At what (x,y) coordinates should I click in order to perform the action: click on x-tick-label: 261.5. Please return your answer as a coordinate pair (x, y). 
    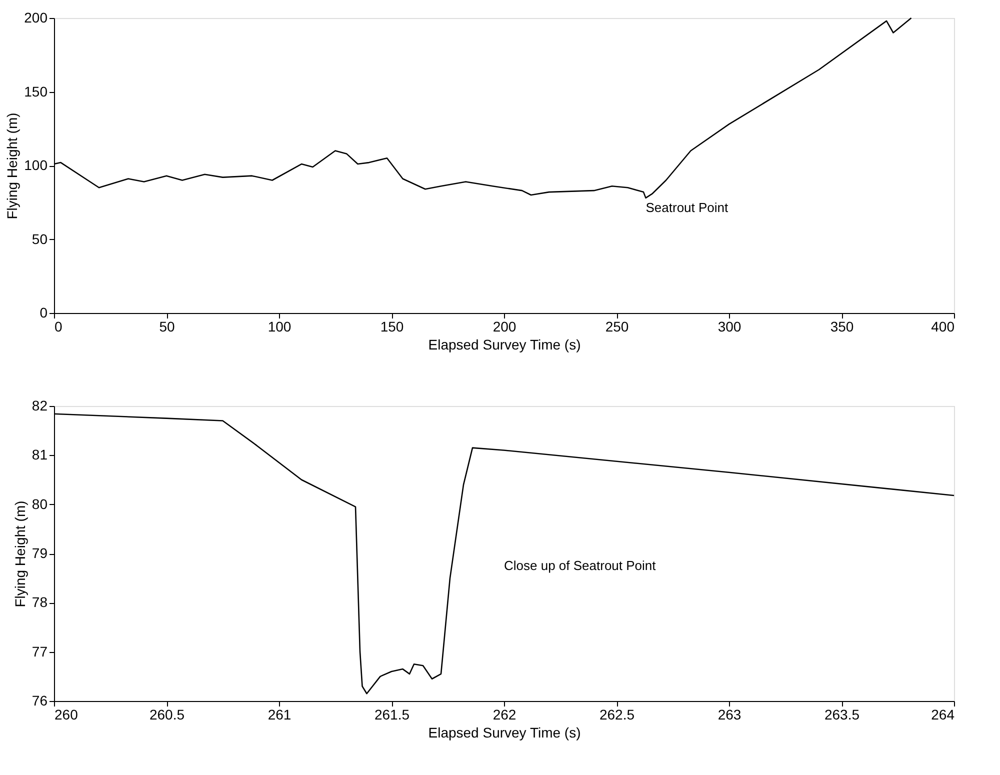
    Looking at the image, I should click on (392, 714).